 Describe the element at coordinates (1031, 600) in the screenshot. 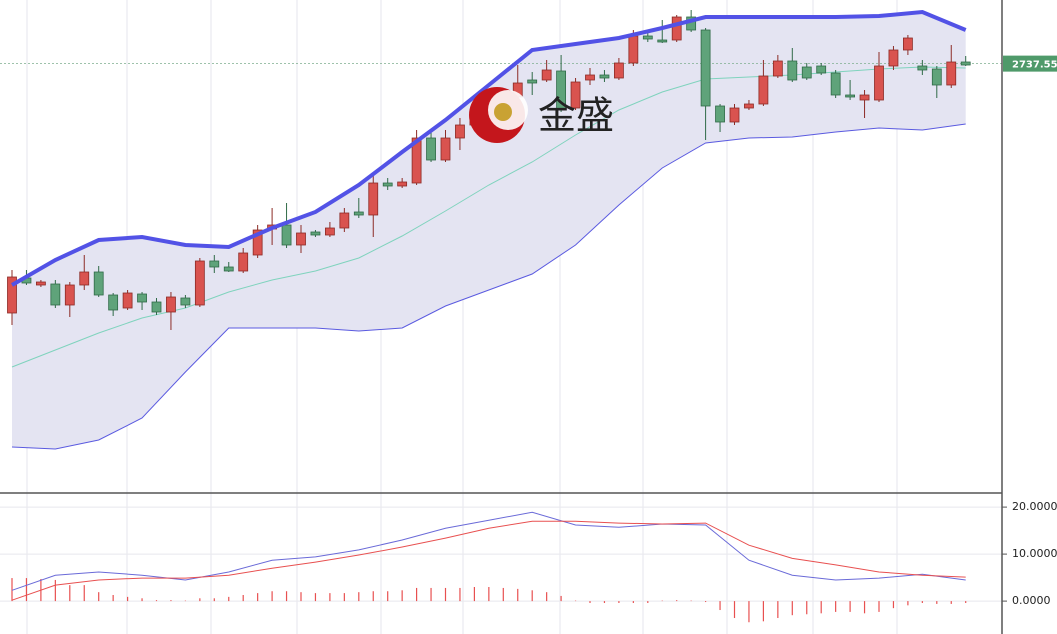

I see `y-tick-label: 0.0000` at that location.